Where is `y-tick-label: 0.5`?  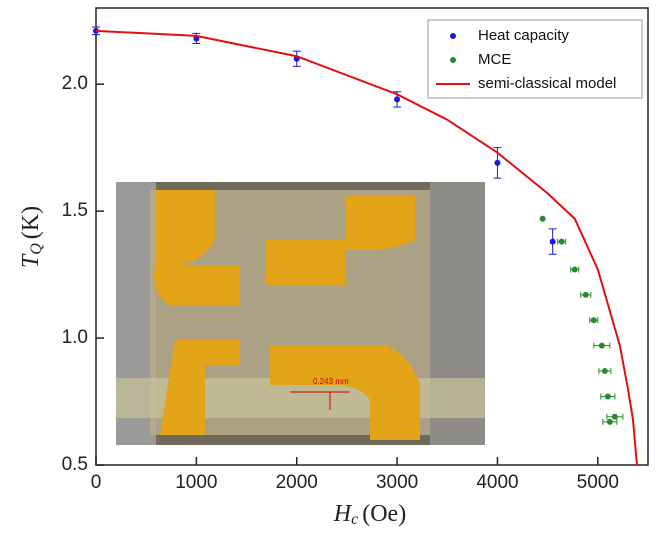 y-tick-label: 0.5 is located at coordinates (75, 464).